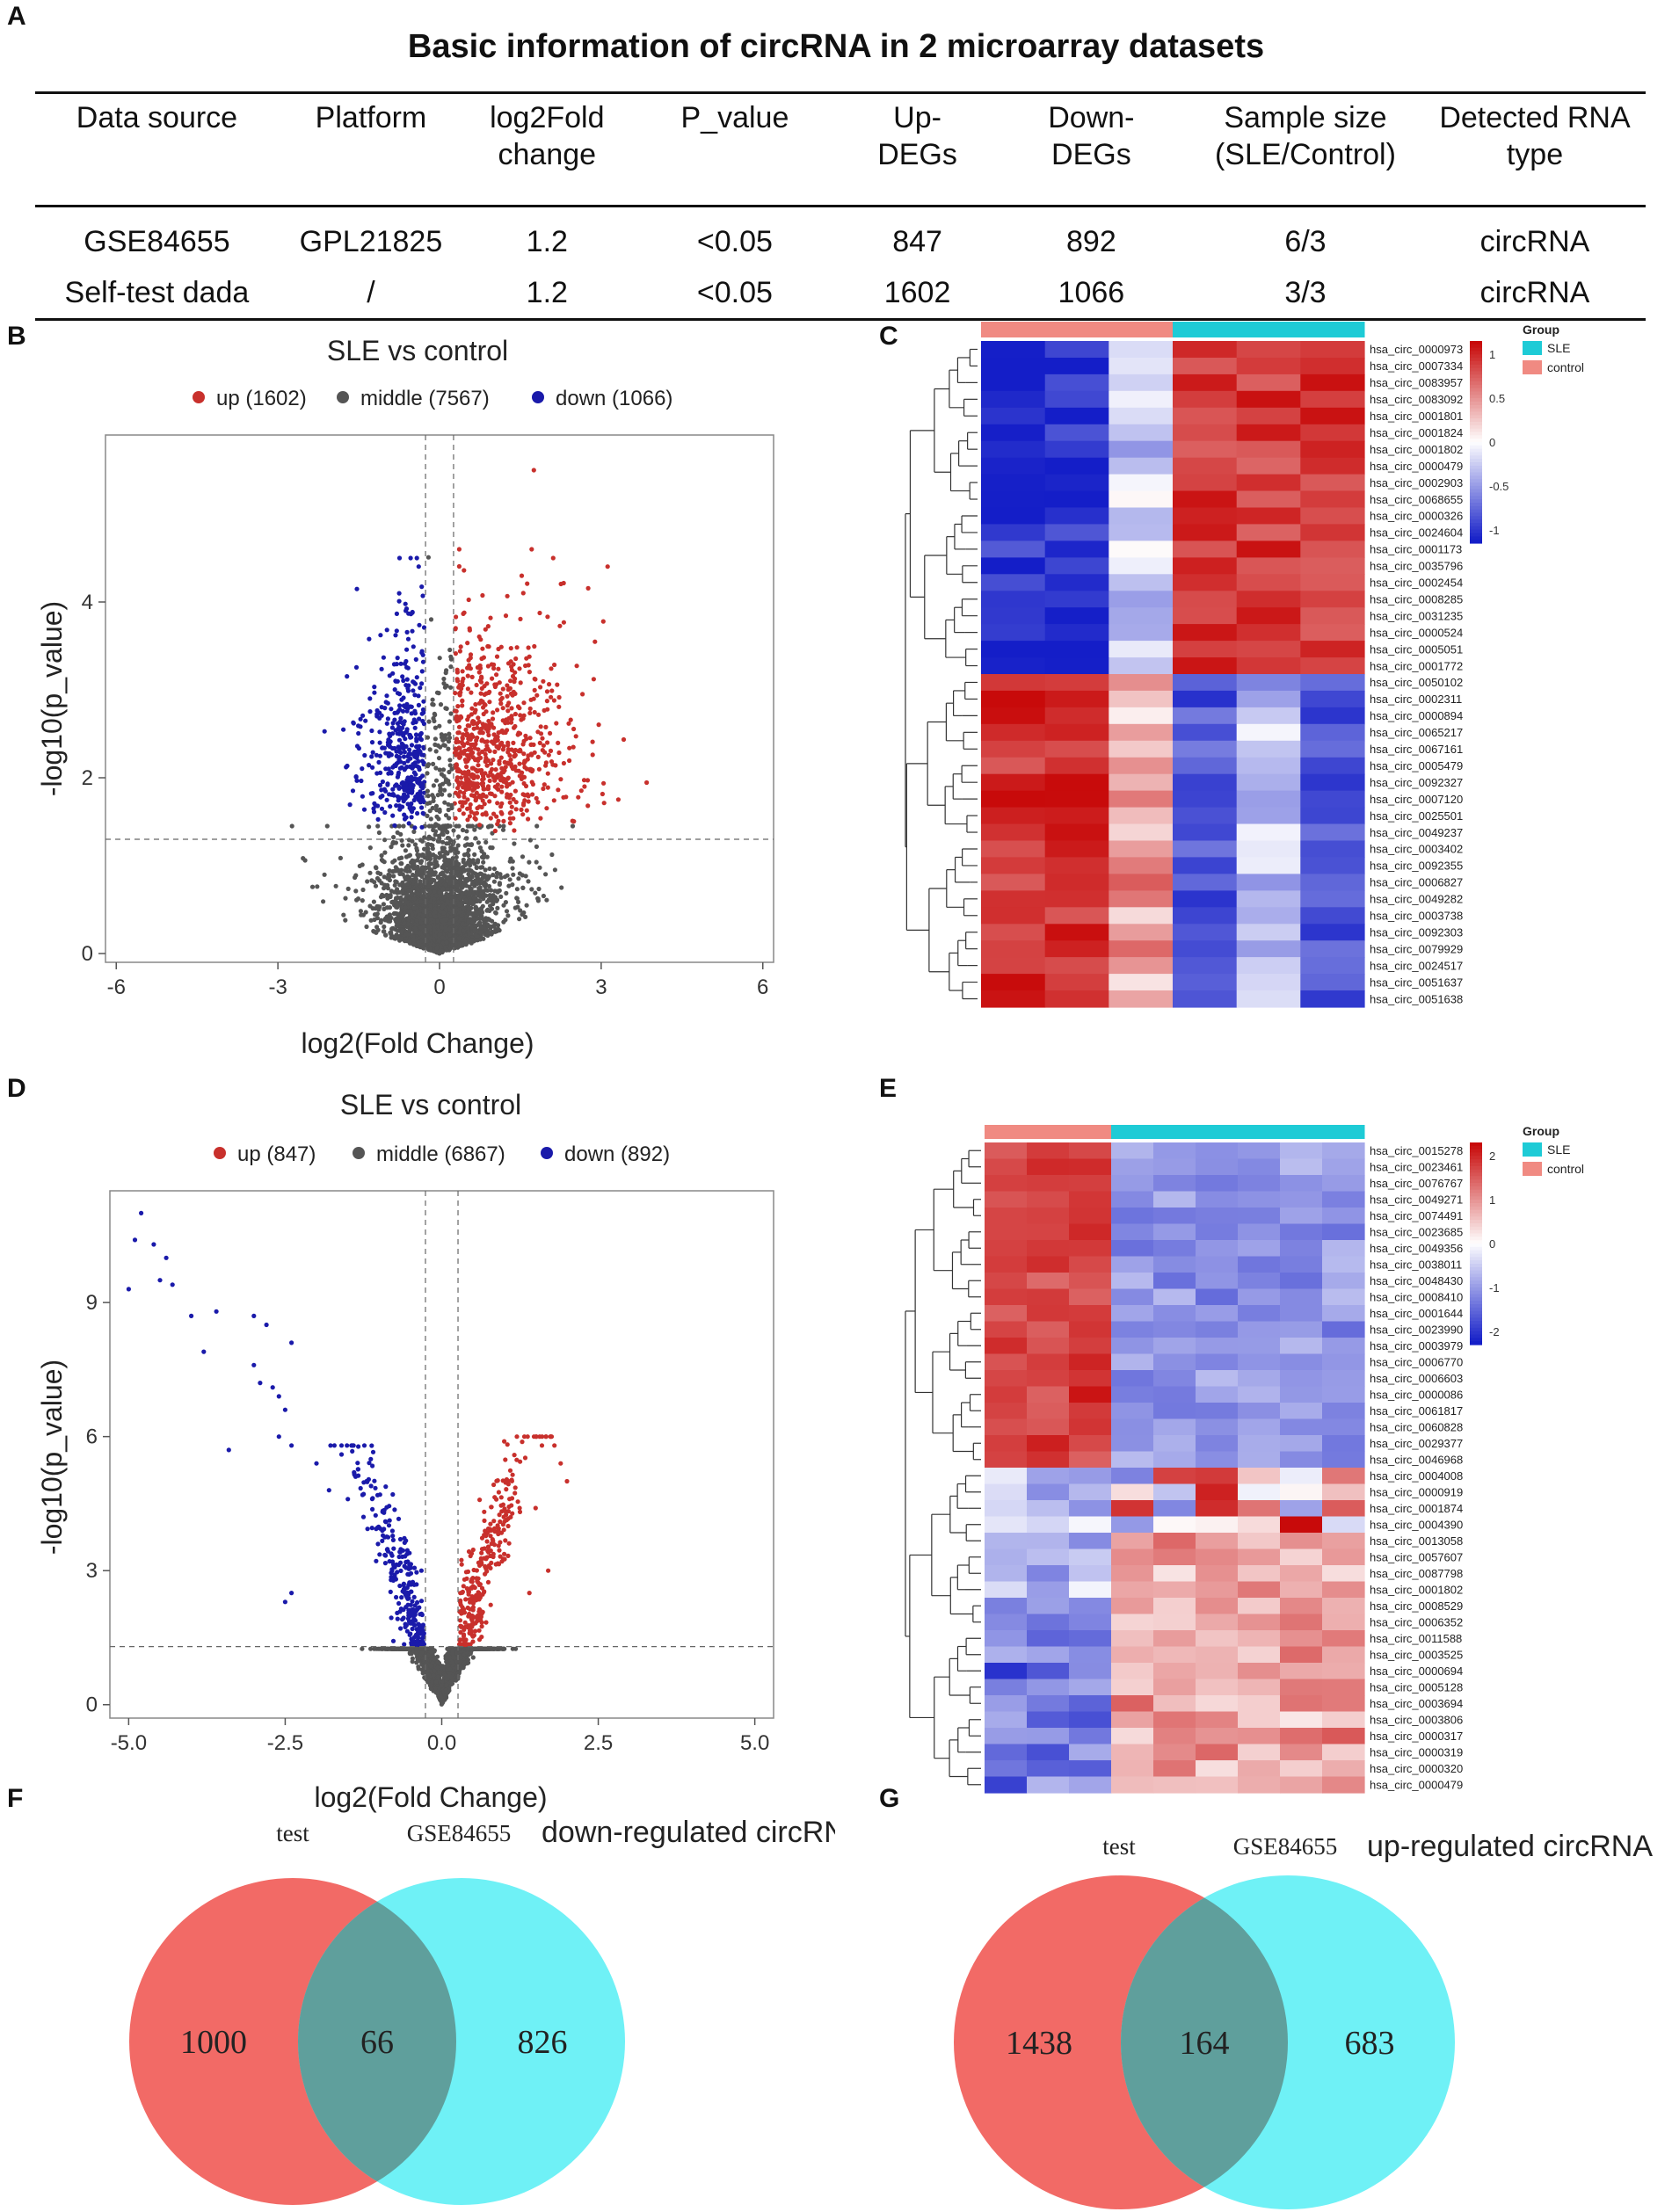 The height and width of the screenshot is (2212, 1672). Describe the element at coordinates (87, 778) in the screenshot. I see `y-tick-label: 2` at that location.